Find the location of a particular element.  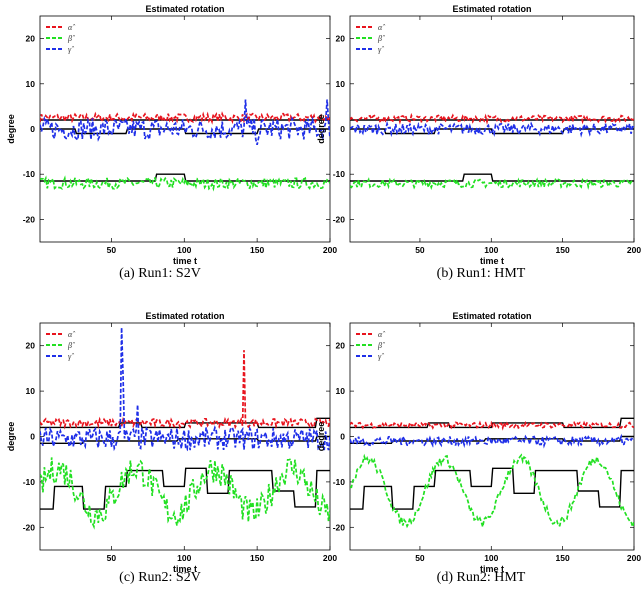

panel-caption: (c) Run2: S2V is located at coordinates (160, 577).